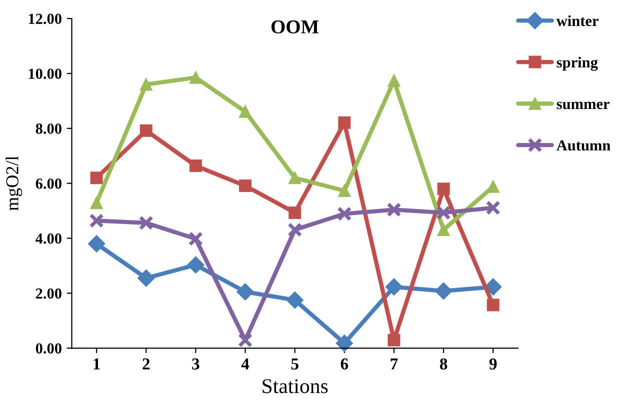 This screenshot has height=412, width=624. I want to click on x-tick-label: 1, so click(97, 364).